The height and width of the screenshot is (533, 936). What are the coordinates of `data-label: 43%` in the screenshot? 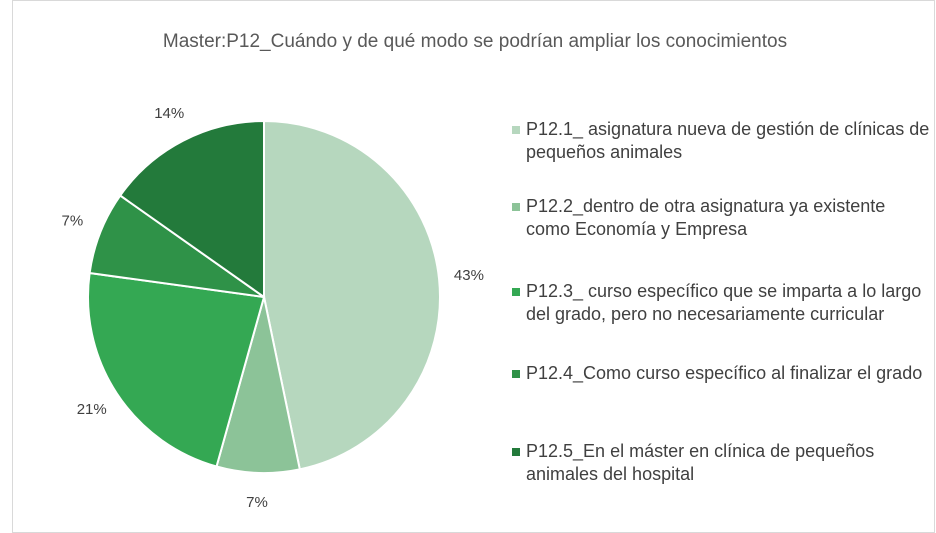 It's located at (469, 275).